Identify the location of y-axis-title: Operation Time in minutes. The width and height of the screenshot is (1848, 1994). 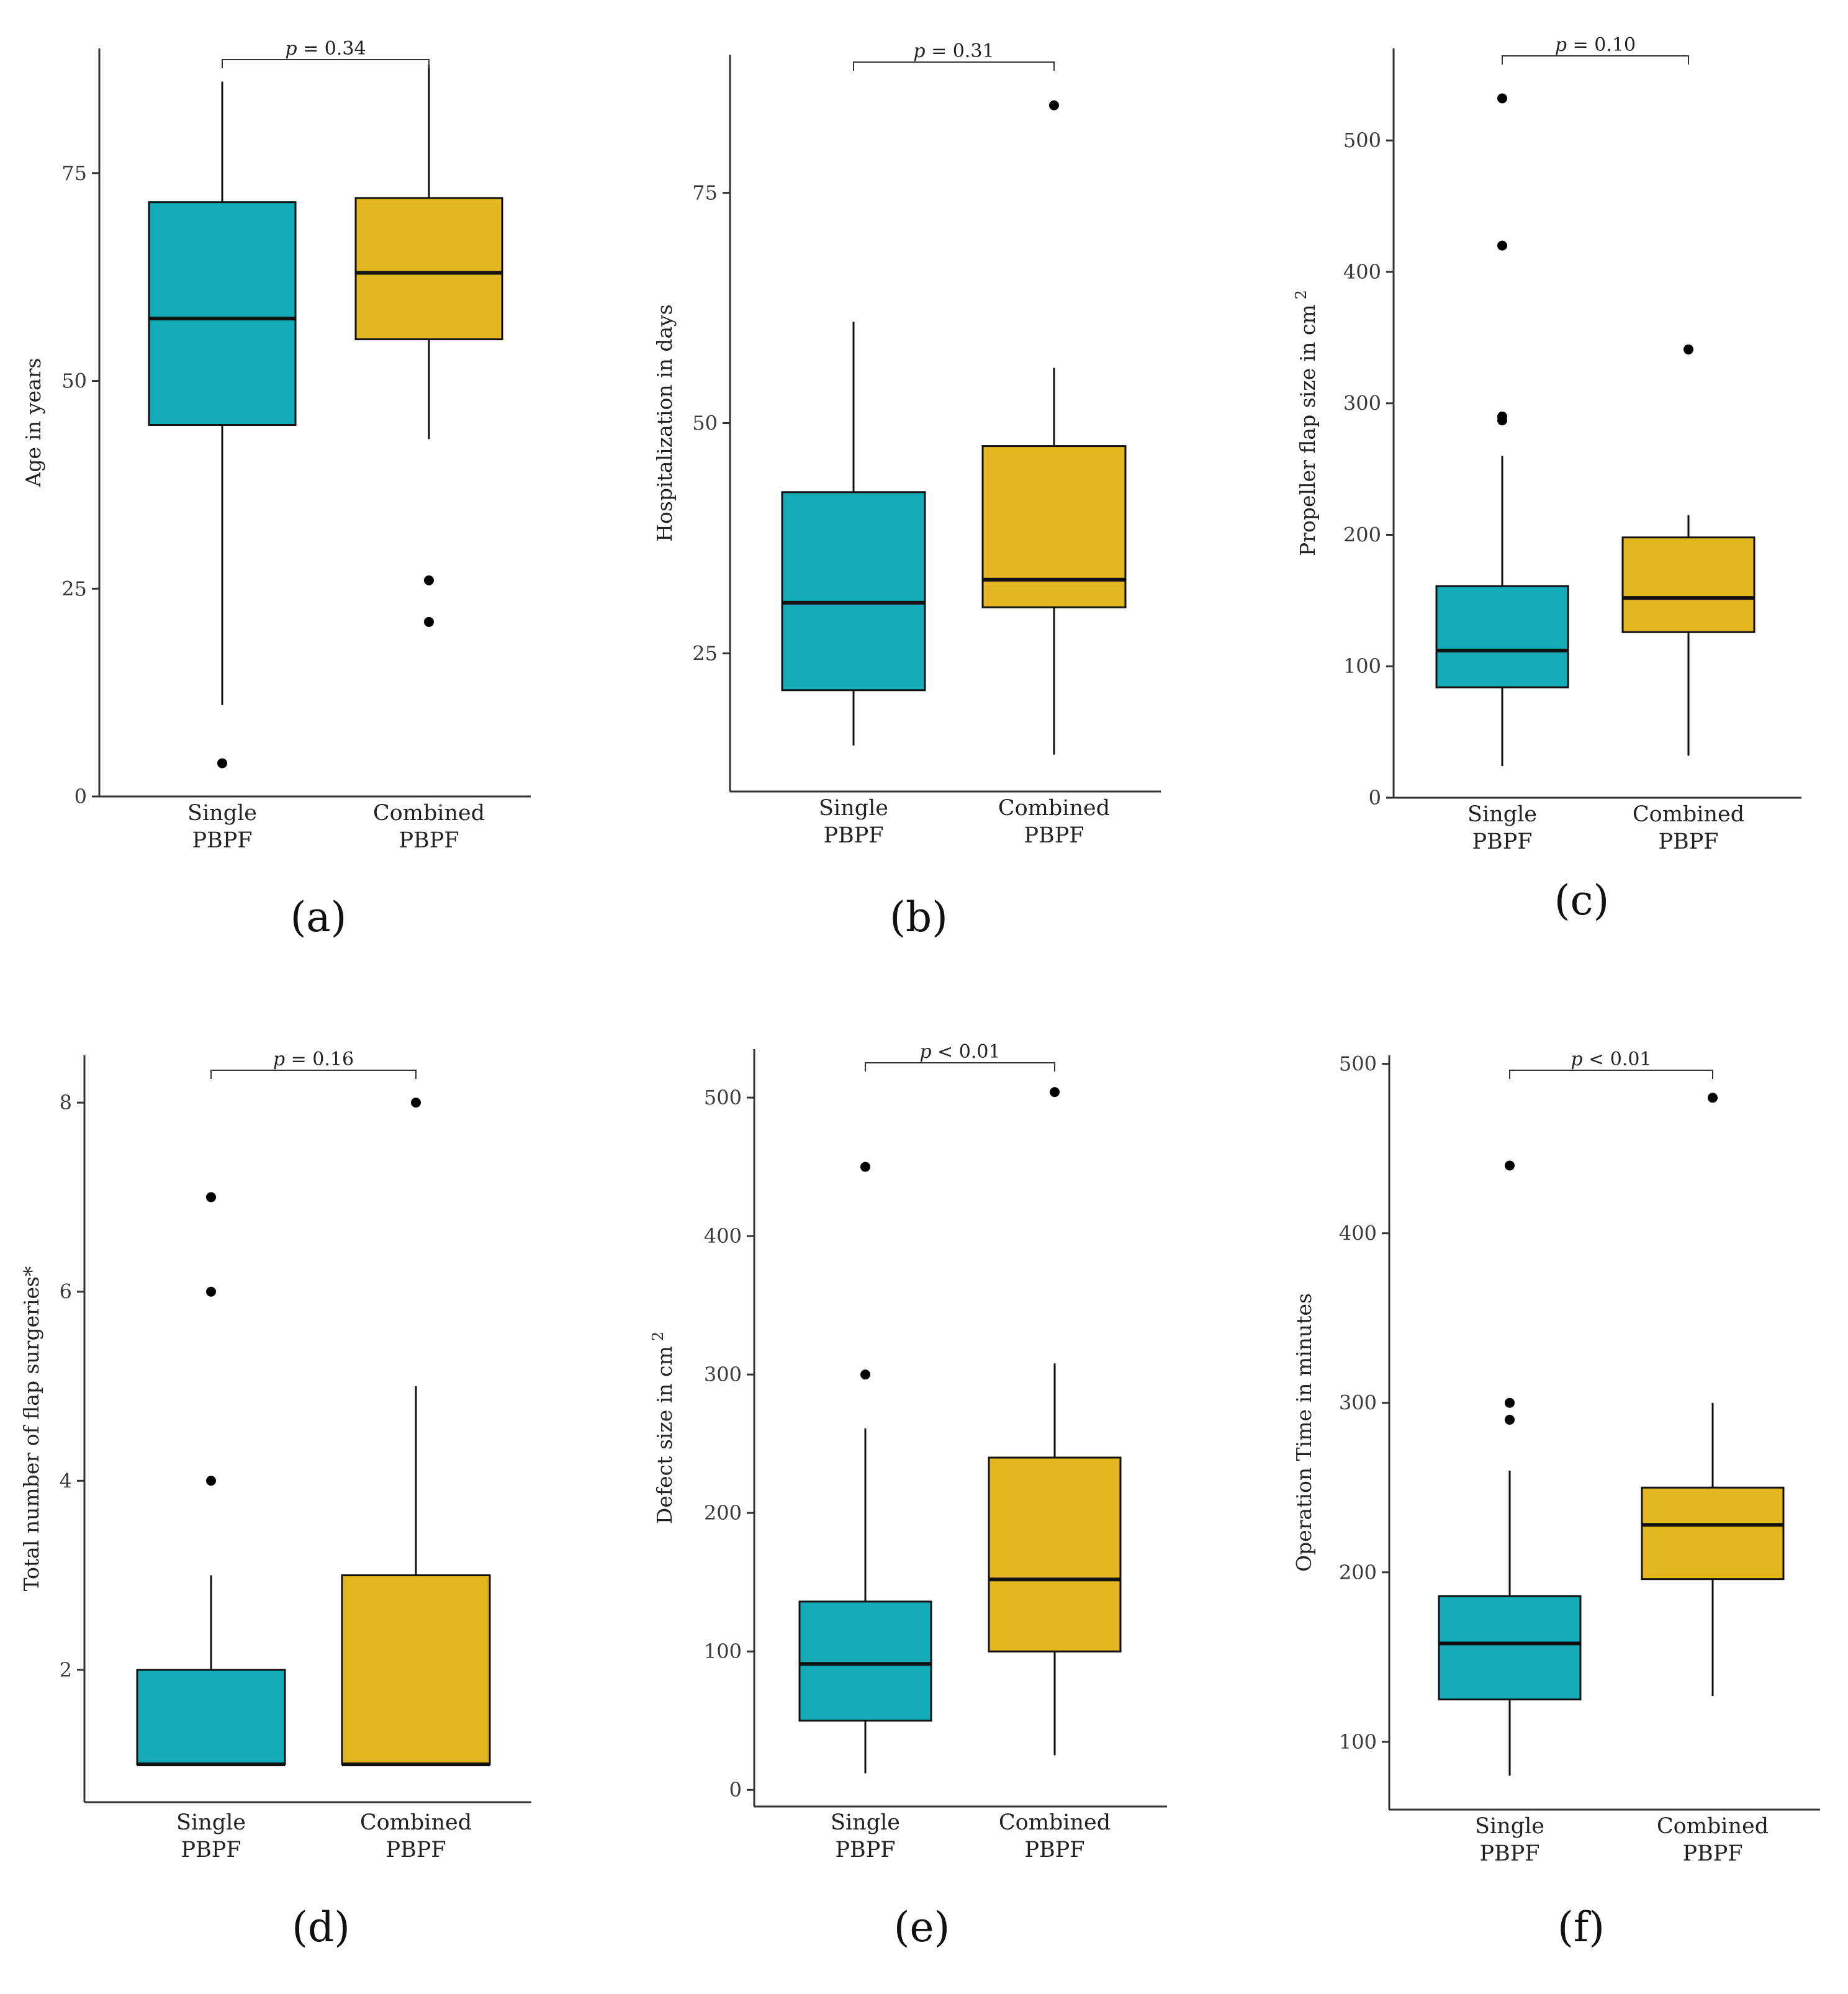
(1304, 1433).